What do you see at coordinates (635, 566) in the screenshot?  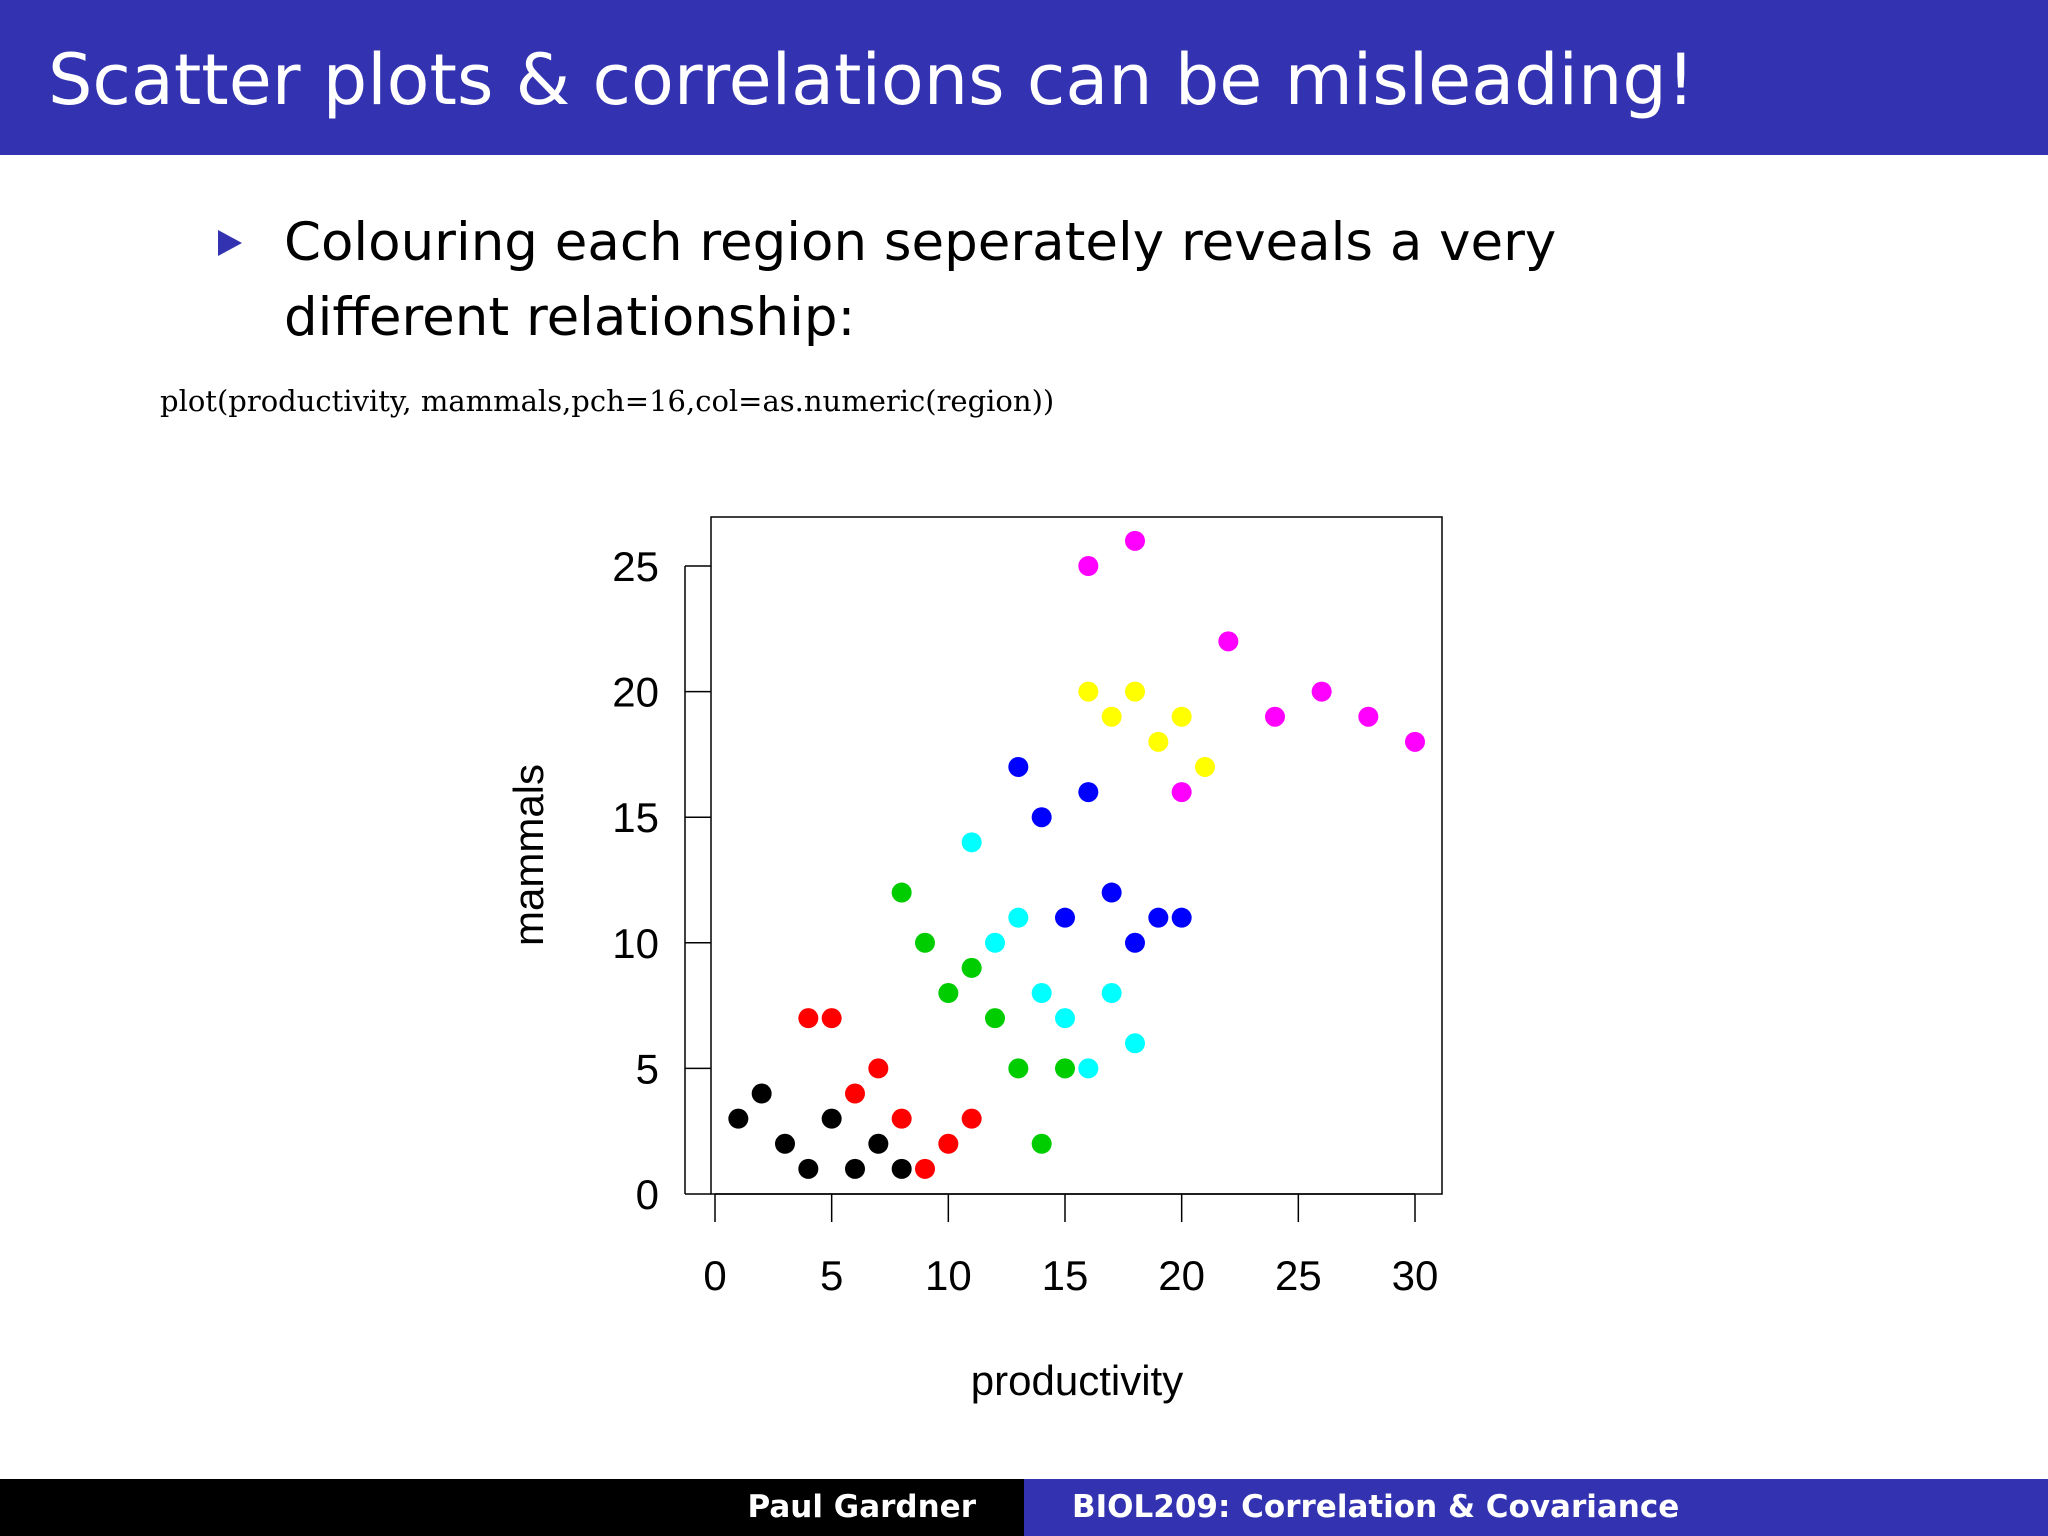 I see `y-tick-label: 25` at bounding box center [635, 566].